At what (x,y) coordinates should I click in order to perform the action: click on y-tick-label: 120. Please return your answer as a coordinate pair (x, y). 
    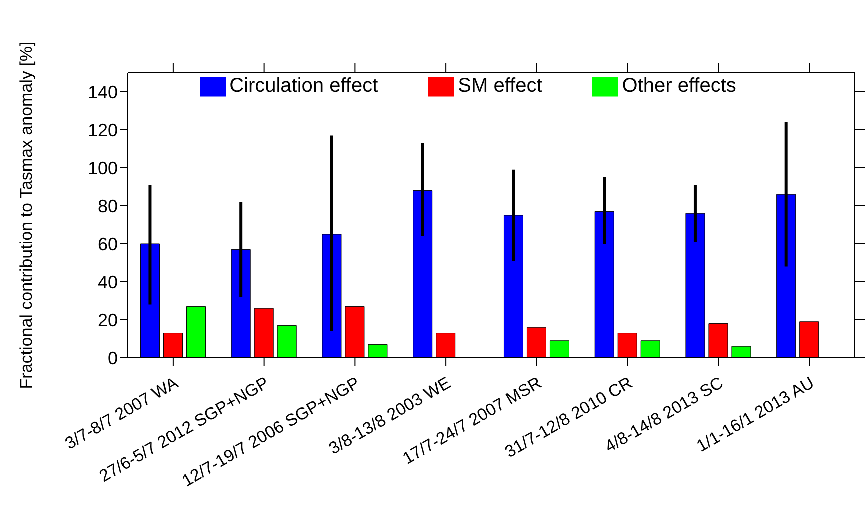
    Looking at the image, I should click on (103, 130).